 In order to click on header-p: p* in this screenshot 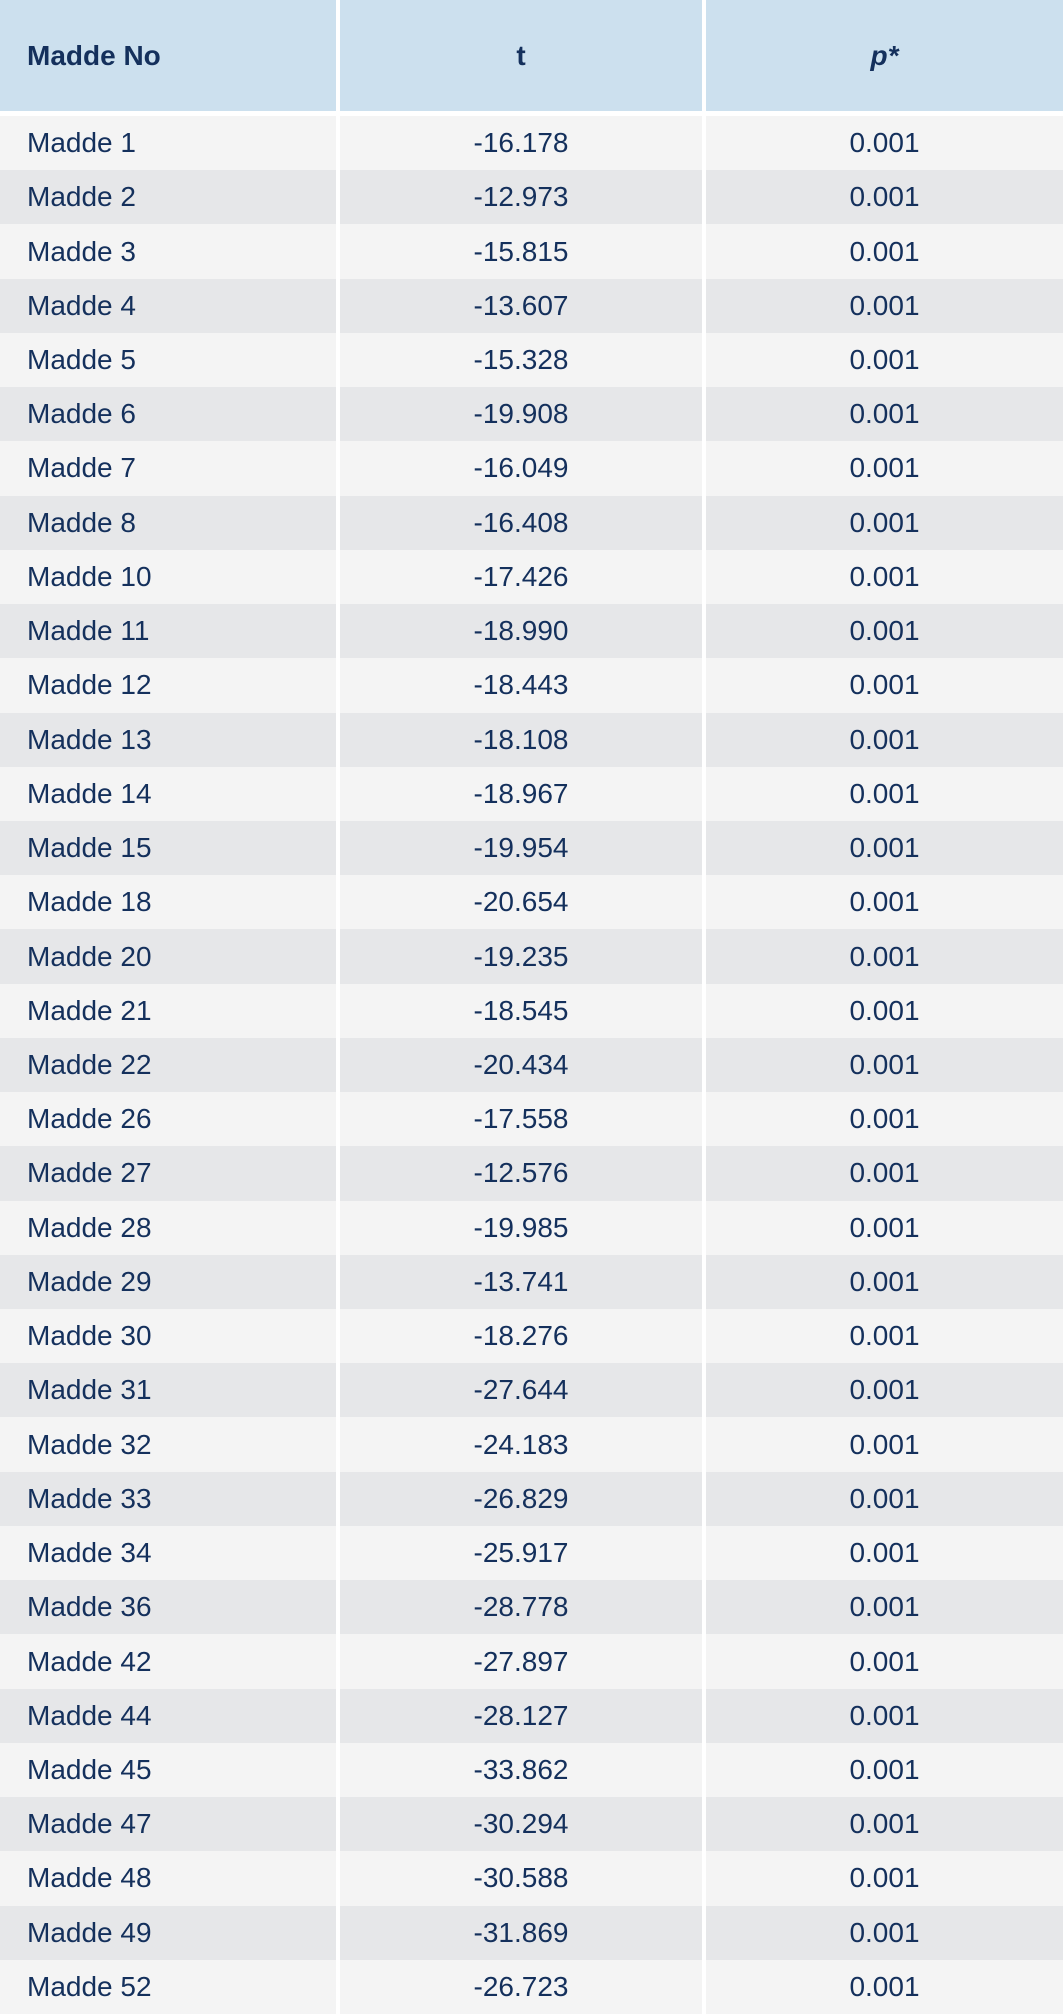, I will do `click(884, 58)`.